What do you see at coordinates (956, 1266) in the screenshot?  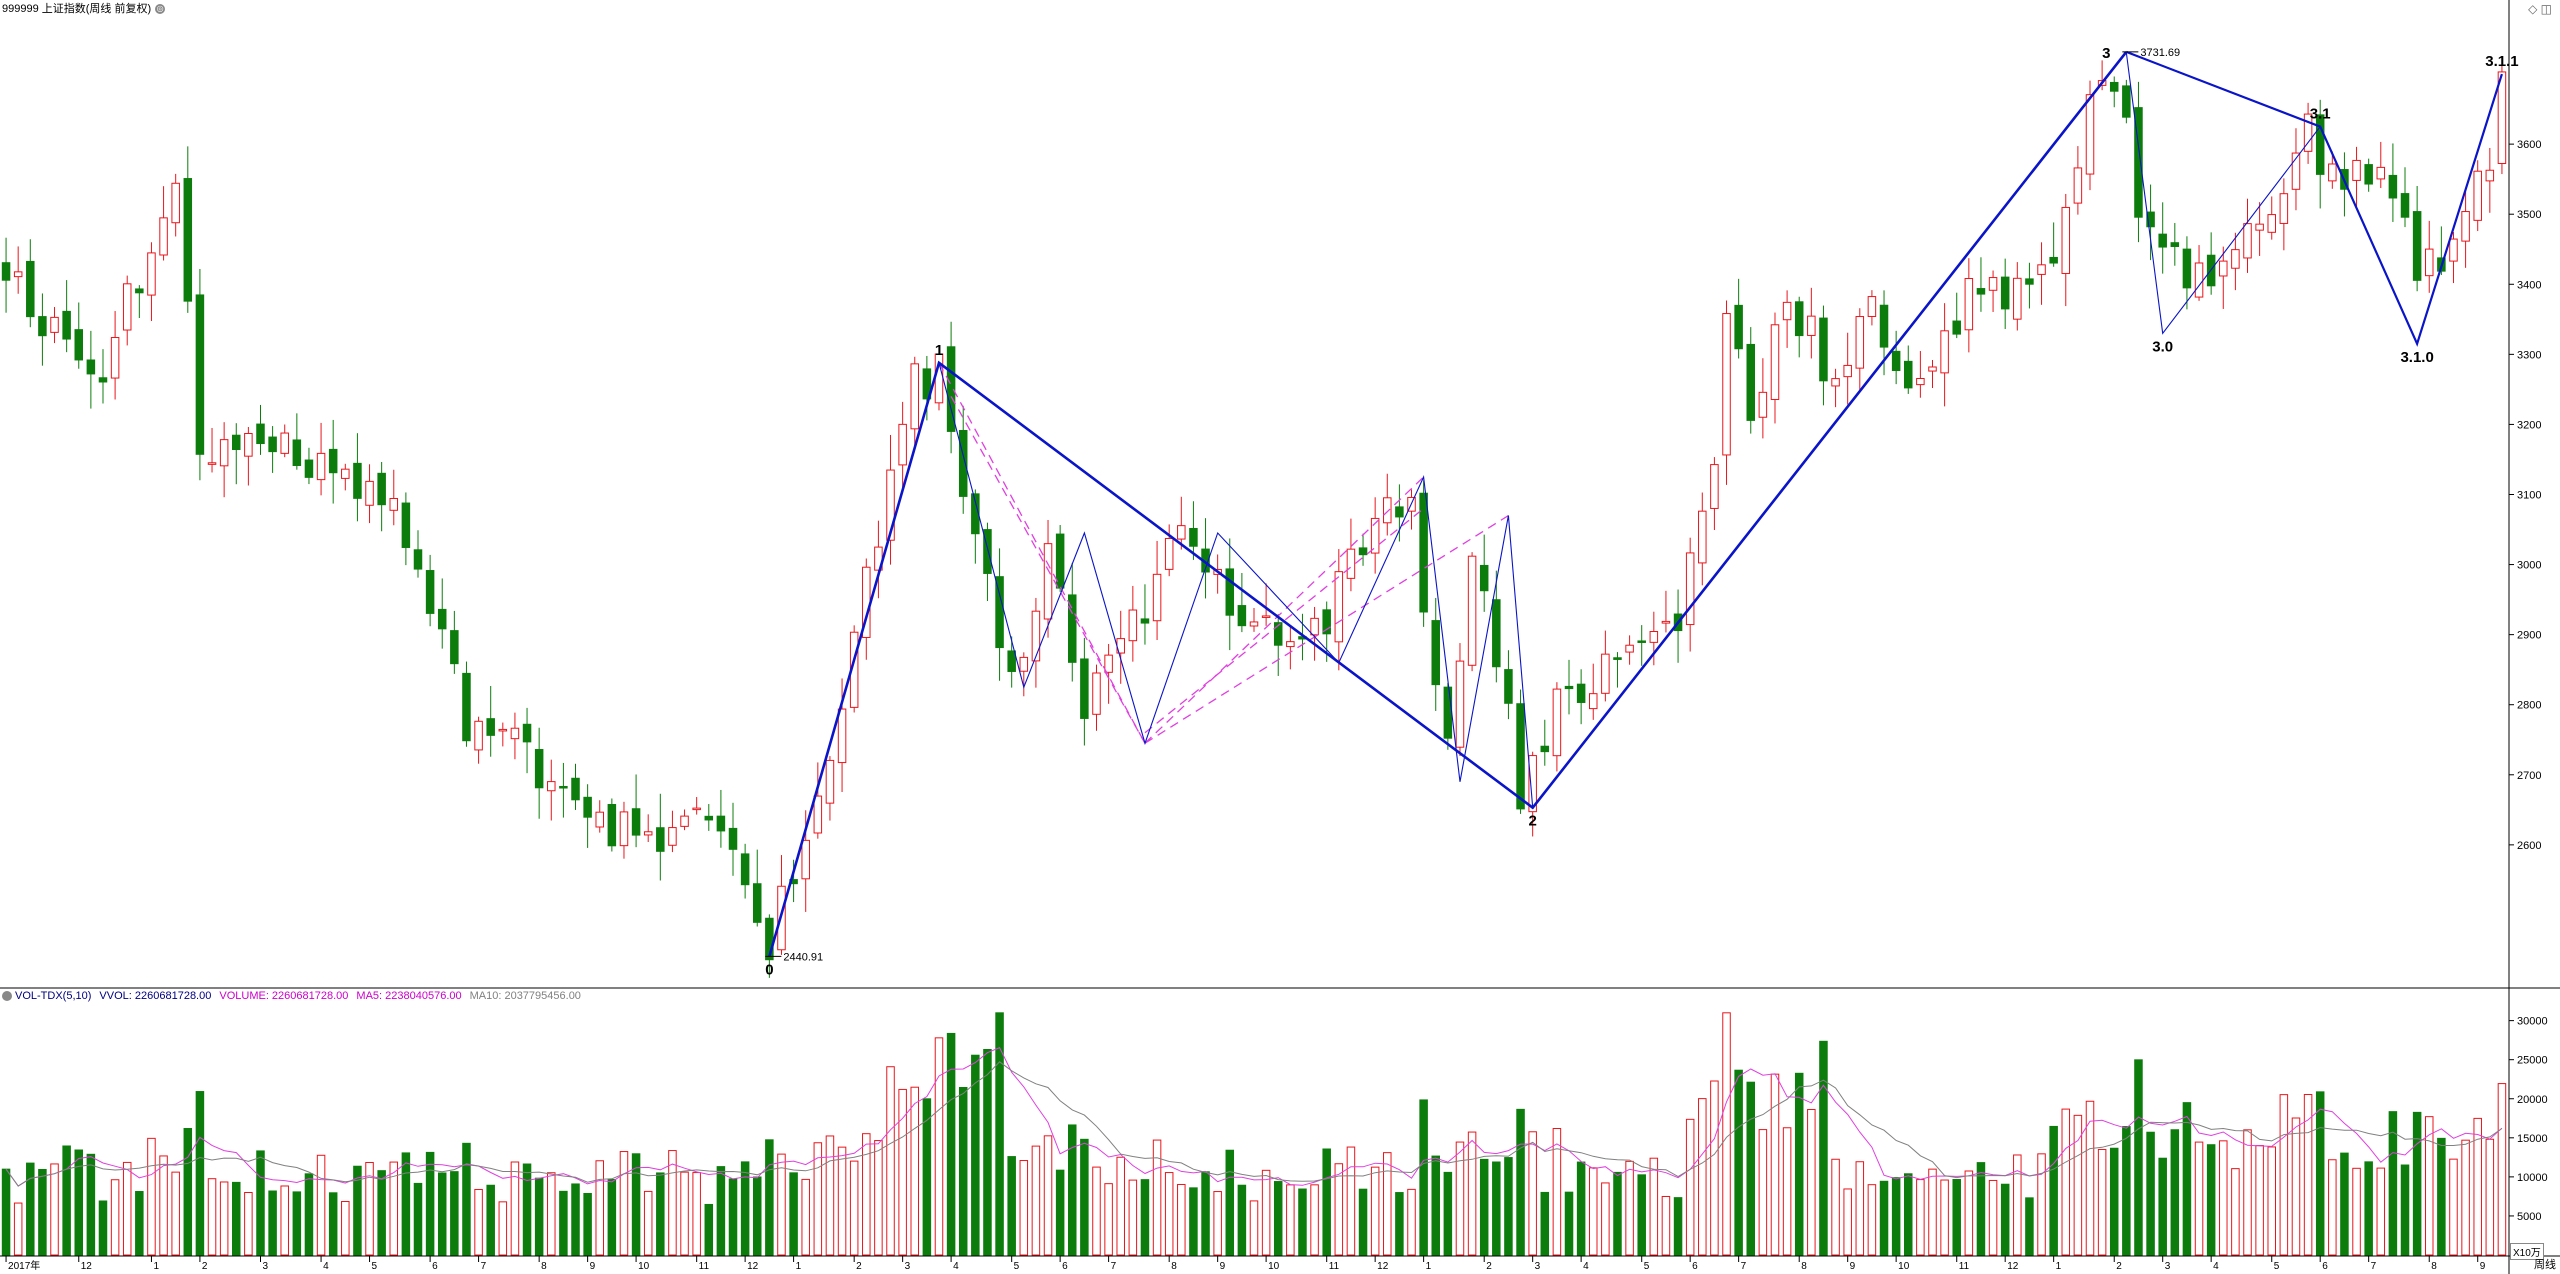 I see `time-tick-label: 4` at bounding box center [956, 1266].